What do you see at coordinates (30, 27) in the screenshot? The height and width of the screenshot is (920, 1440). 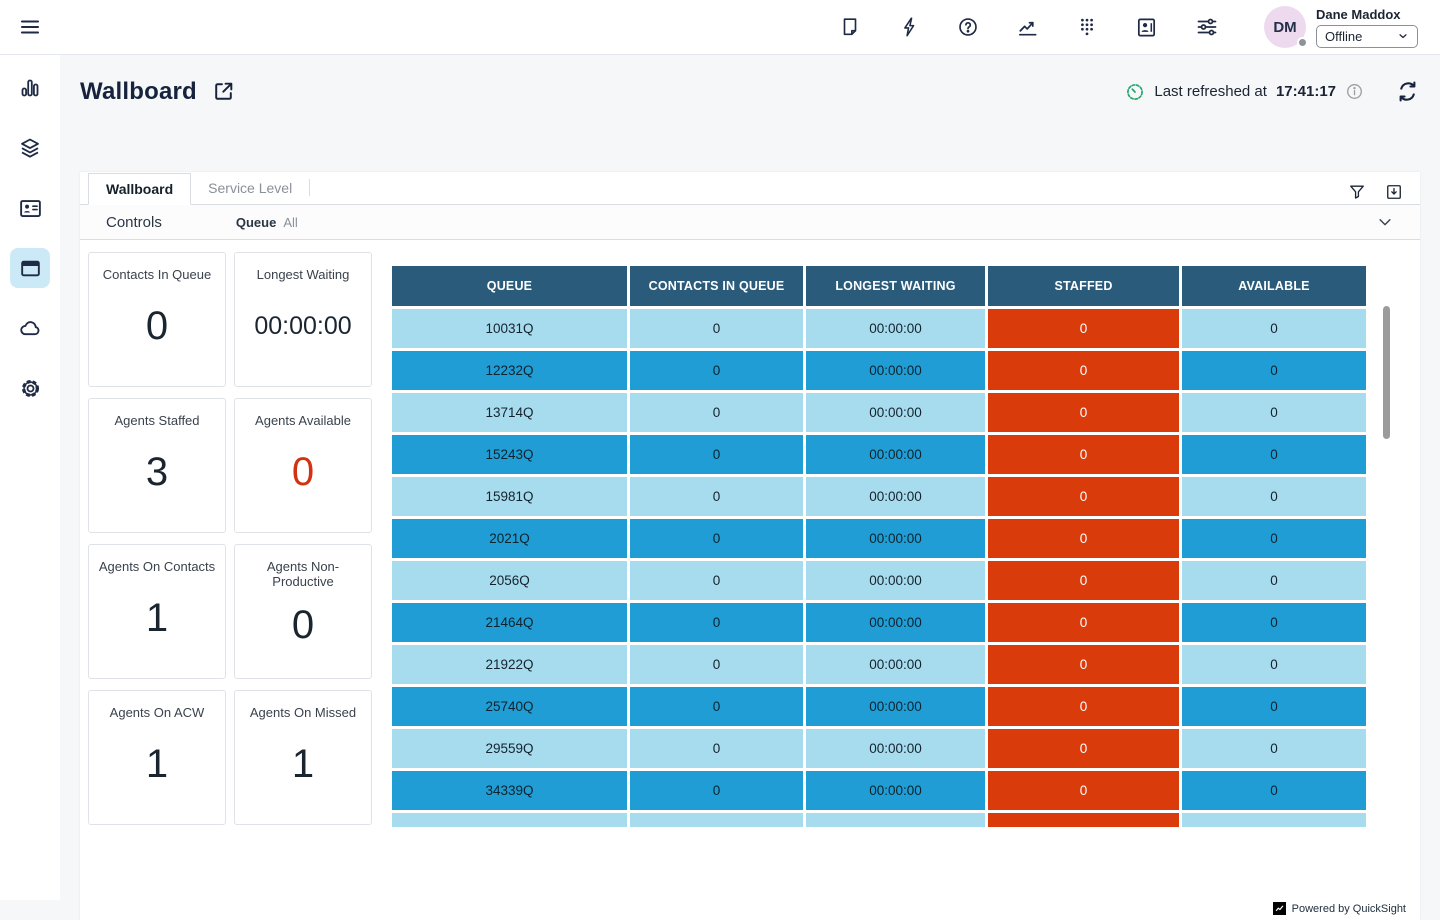 I see `menu-icon` at bounding box center [30, 27].